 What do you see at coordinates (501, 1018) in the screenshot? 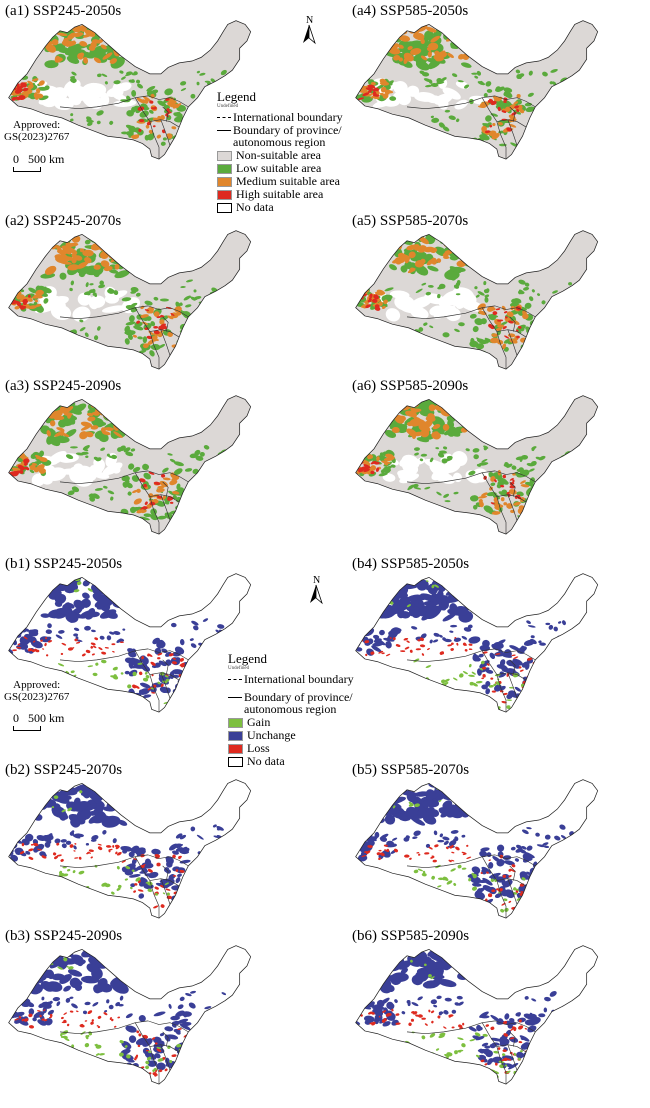
I see `map-panel-b6: (b6) SSP585-2090s` at bounding box center [501, 1018].